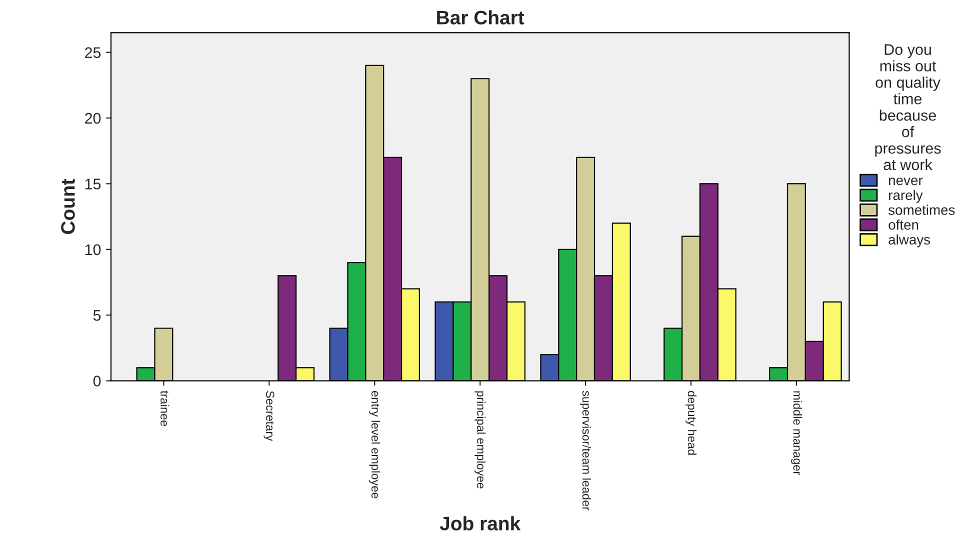  Describe the element at coordinates (906, 196) in the screenshot. I see `legend-label: rarely` at that location.